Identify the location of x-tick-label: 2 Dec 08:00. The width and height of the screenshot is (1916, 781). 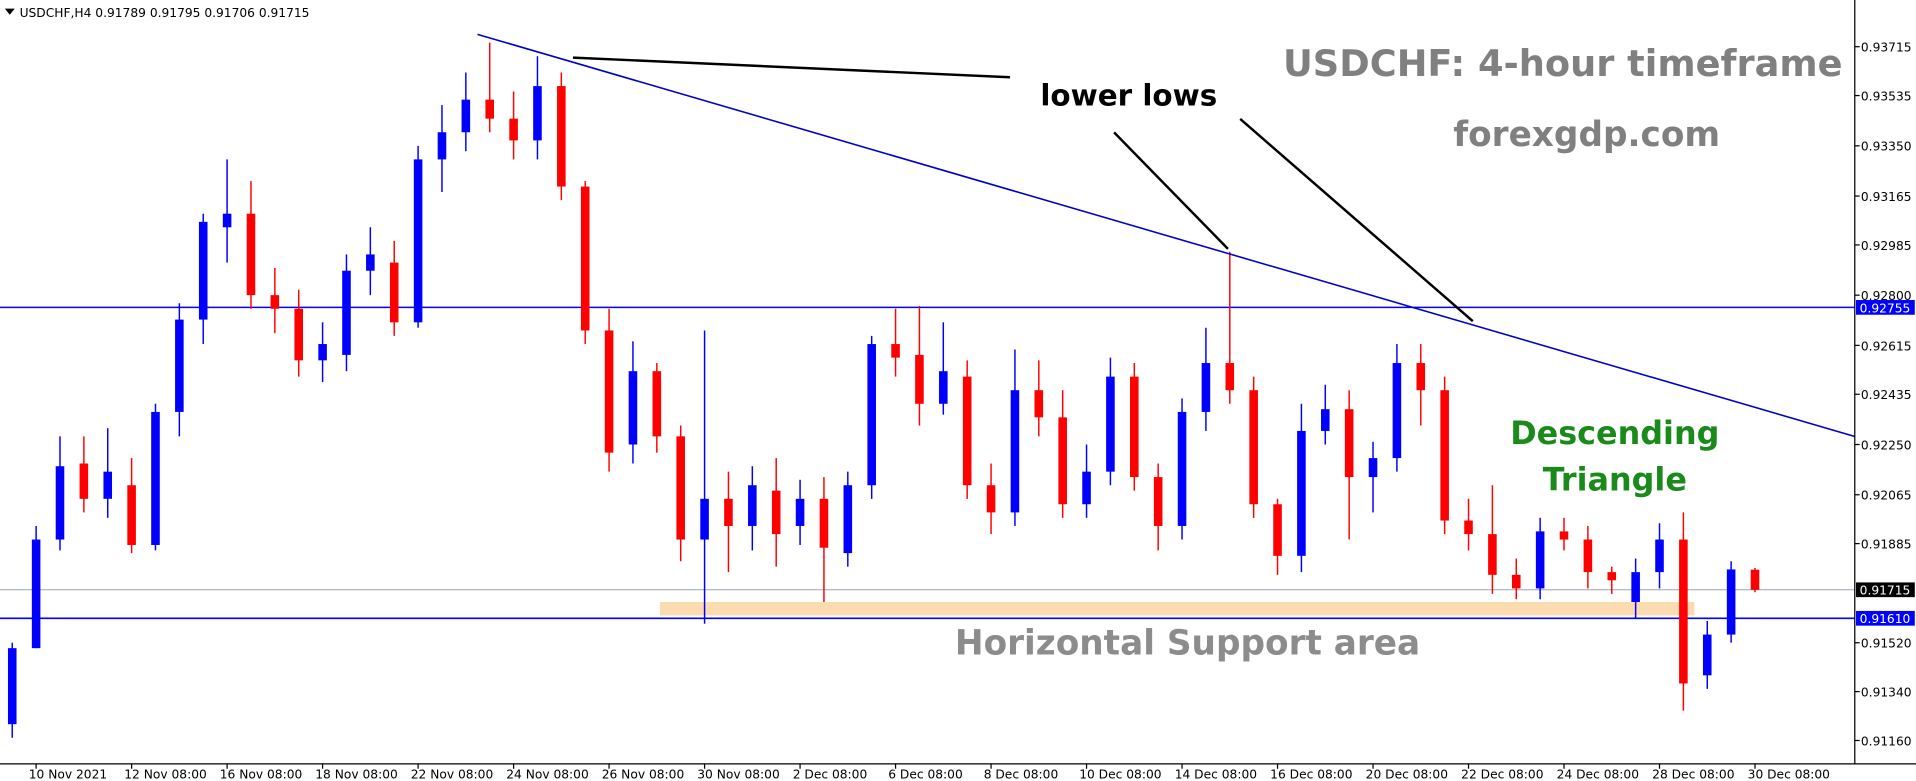
(830, 774).